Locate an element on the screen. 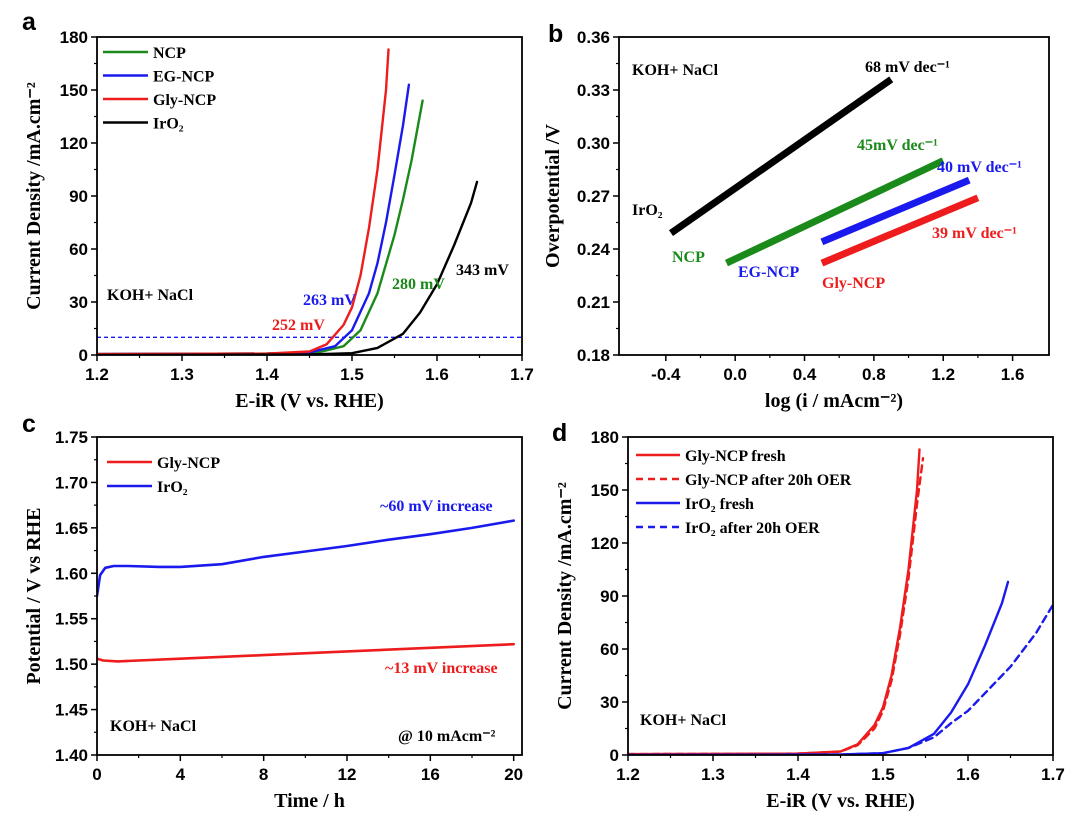  annotation: ~60 mV increase is located at coordinates (436, 506).